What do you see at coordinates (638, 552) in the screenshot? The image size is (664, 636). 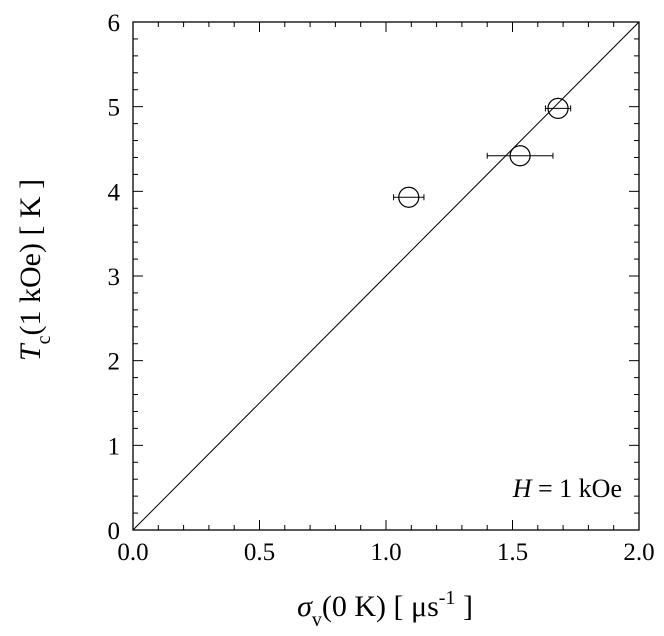 I see `x-tick-label: 2.0` at bounding box center [638, 552].